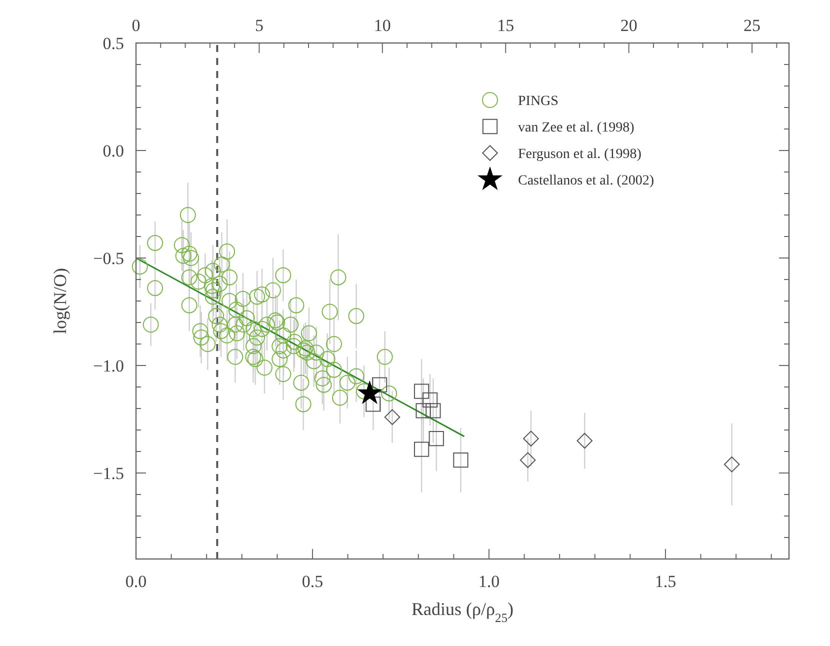 The image size is (830, 646). Describe the element at coordinates (576, 128) in the screenshot. I see `legend-label: van Zee et al. (1998)` at that location.